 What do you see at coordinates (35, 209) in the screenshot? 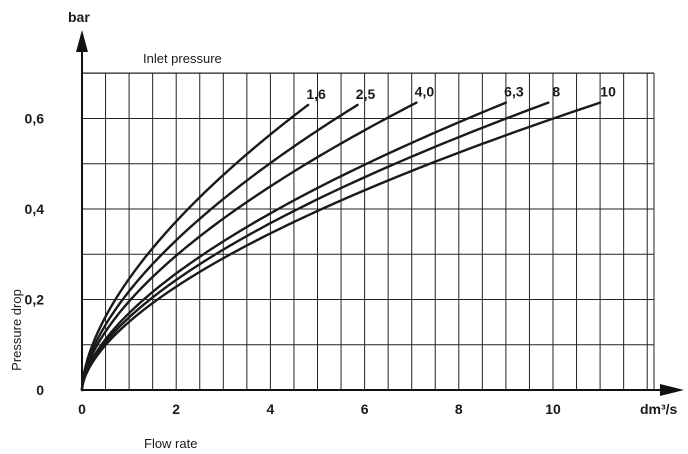
I see `y-tick-label: 0,4` at bounding box center [35, 209].